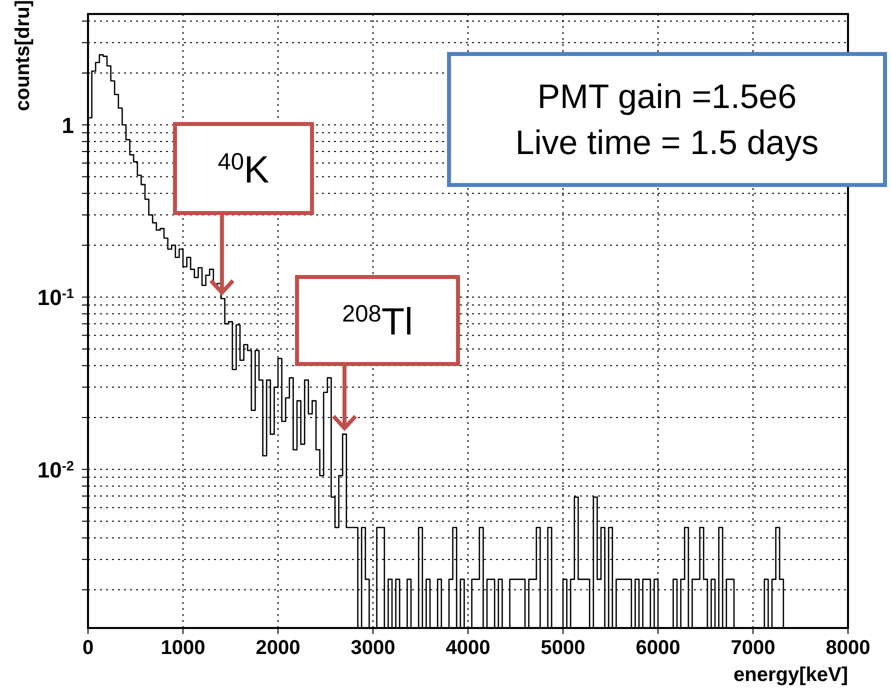 The width and height of the screenshot is (891, 696). I want to click on x-tick-label: 6000, so click(658, 648).